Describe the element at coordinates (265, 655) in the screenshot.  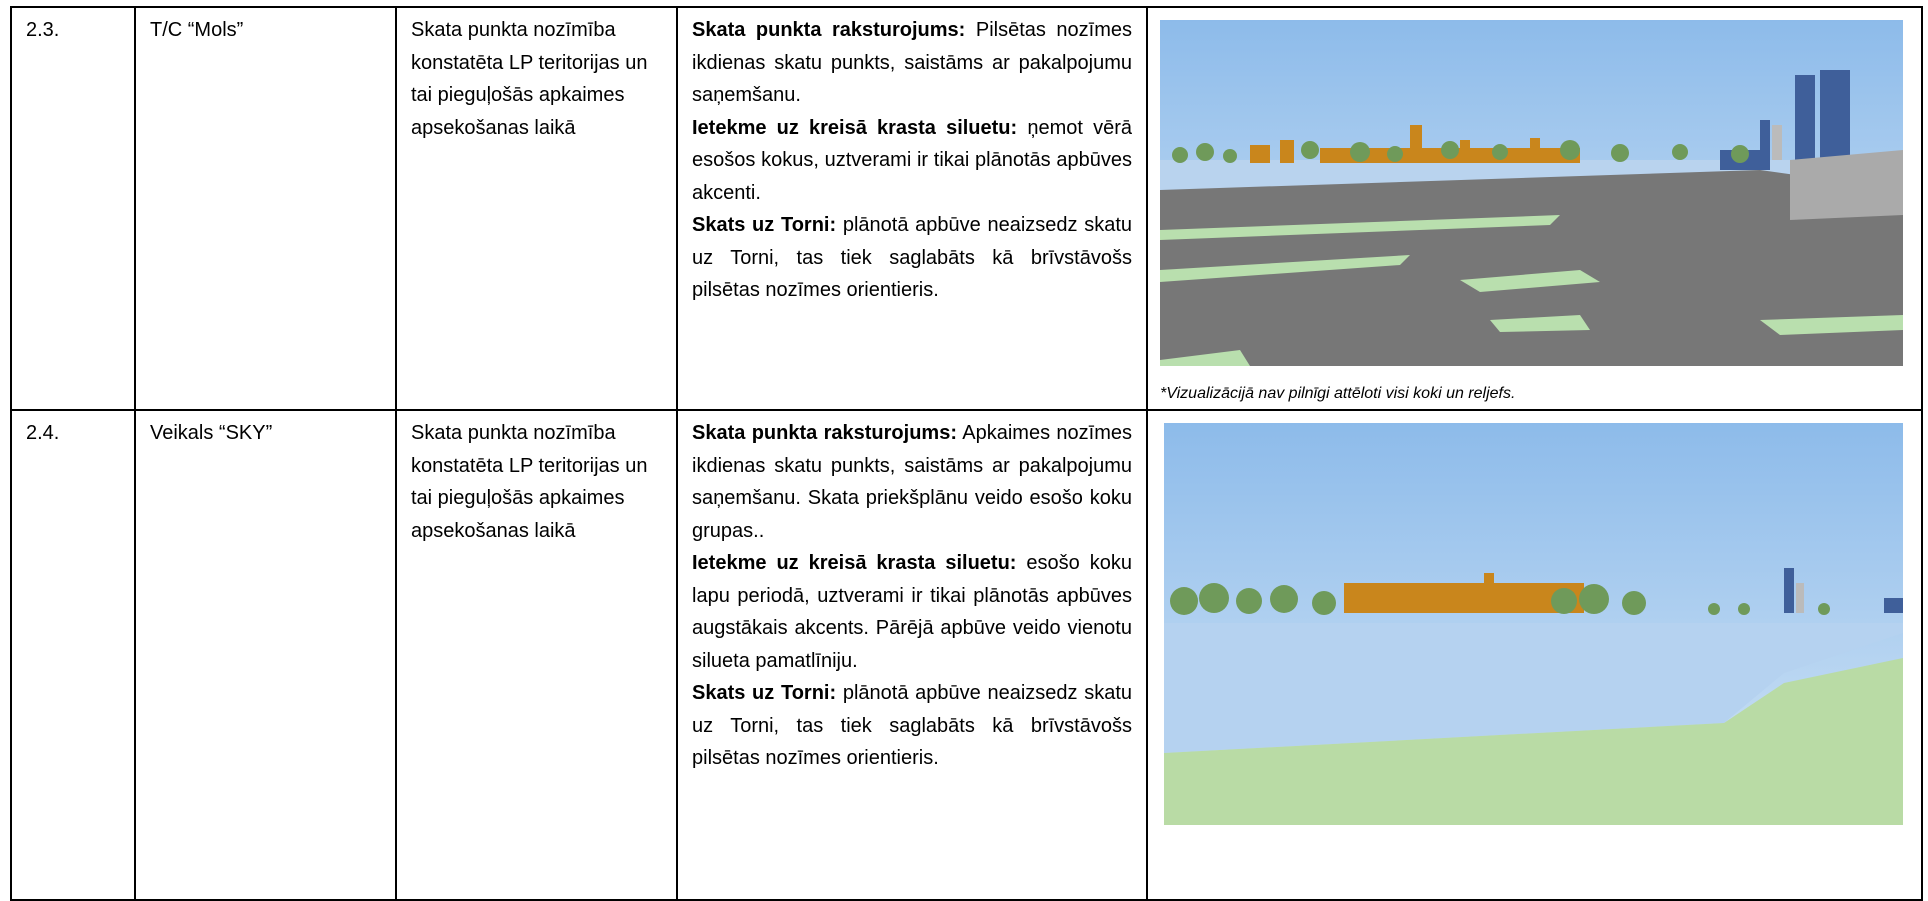
I see `cell-name: Veikals “SKY”` at that location.